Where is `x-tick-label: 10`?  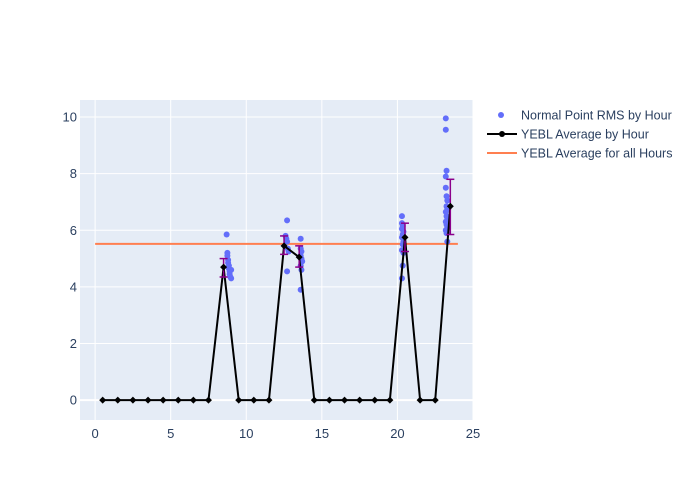
x-tick-label: 10 is located at coordinates (246, 433).